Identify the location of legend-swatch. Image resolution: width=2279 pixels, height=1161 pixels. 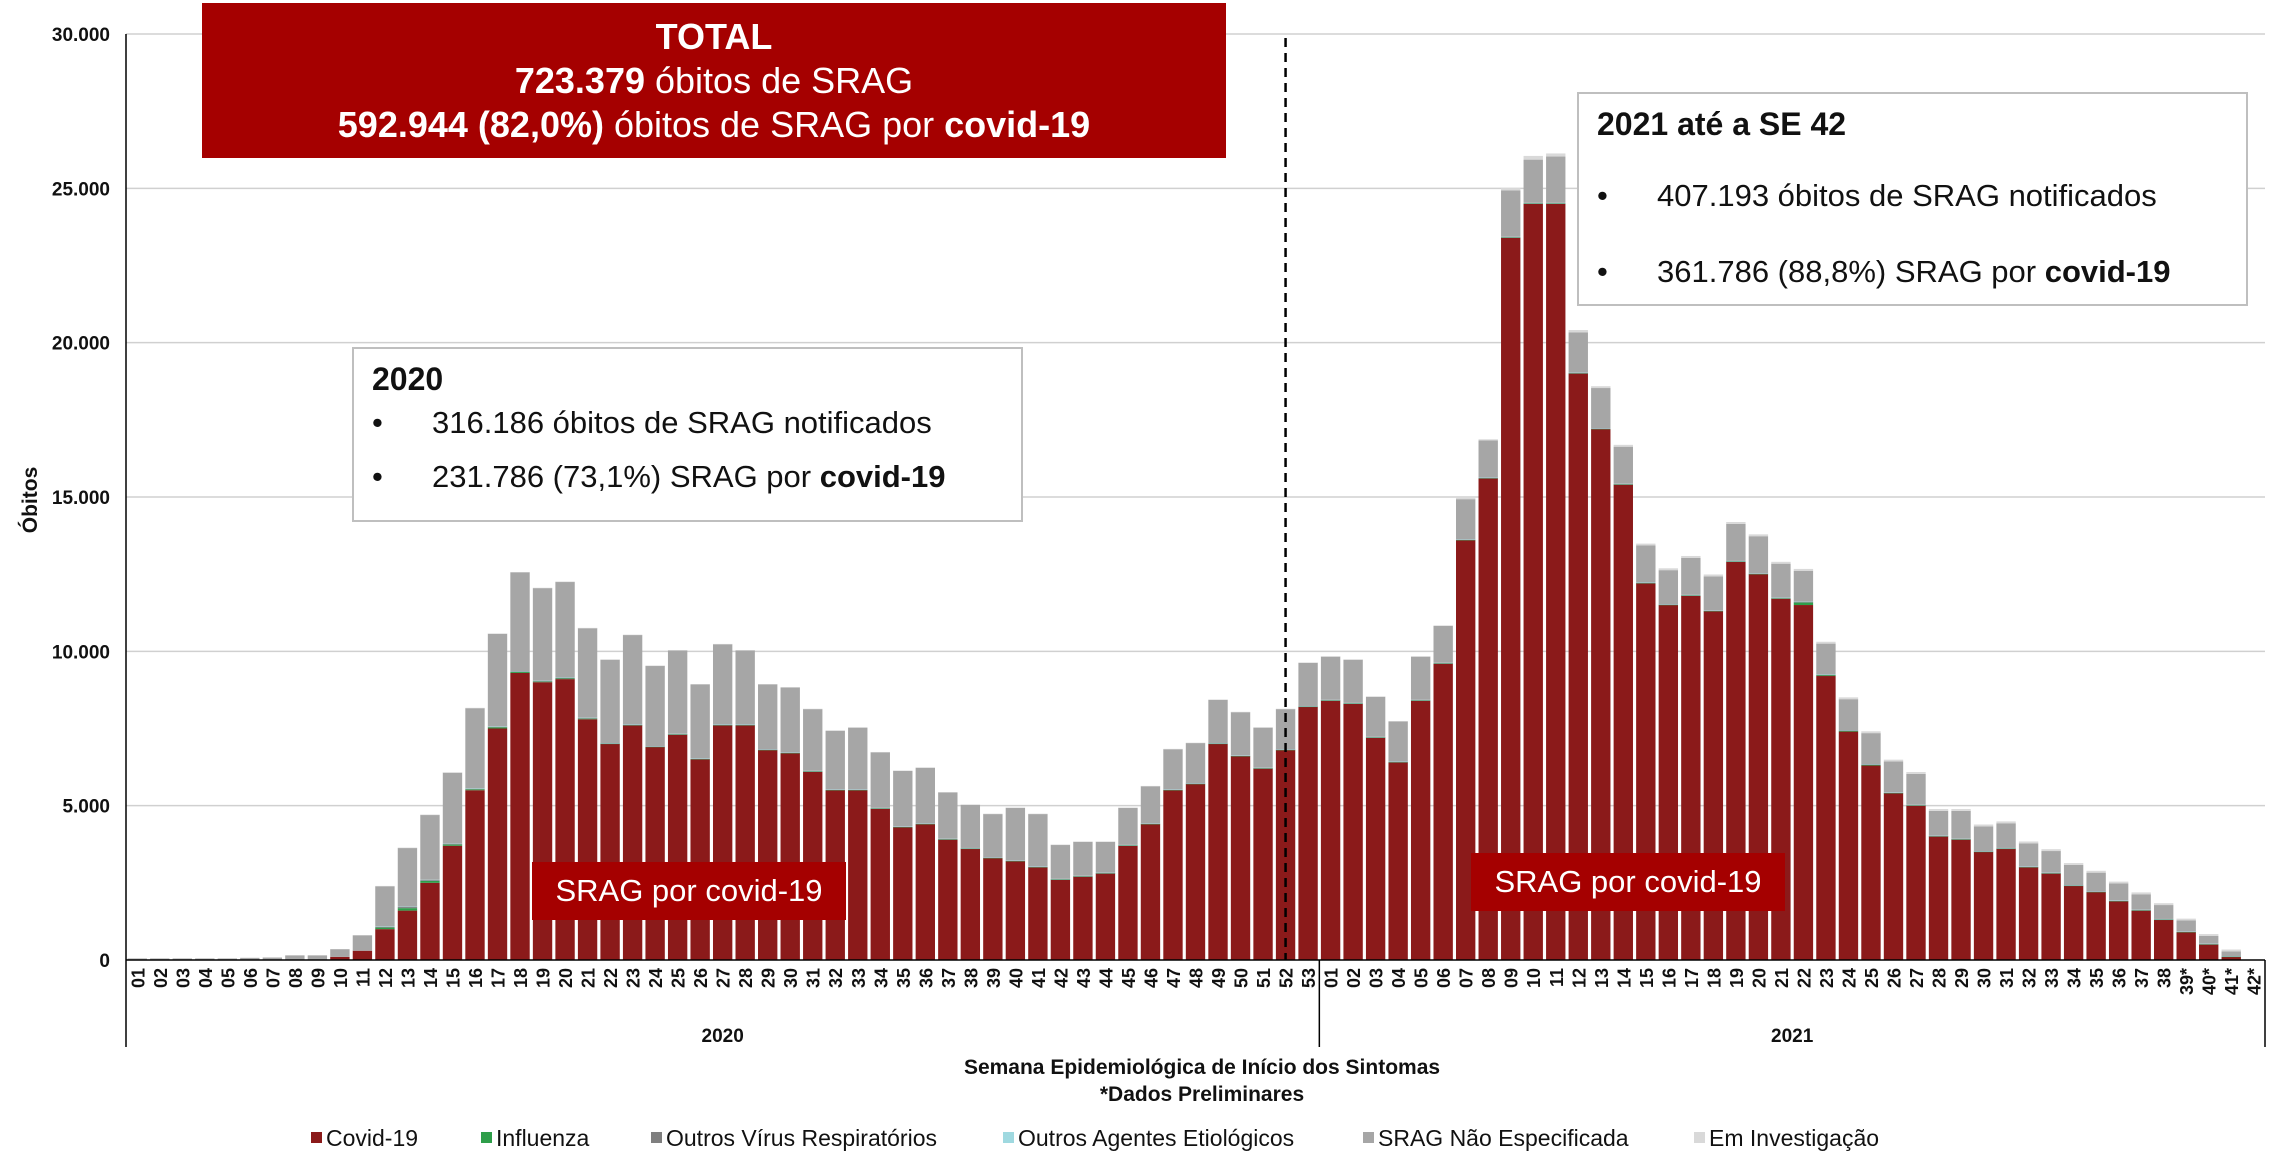
(1008, 1137).